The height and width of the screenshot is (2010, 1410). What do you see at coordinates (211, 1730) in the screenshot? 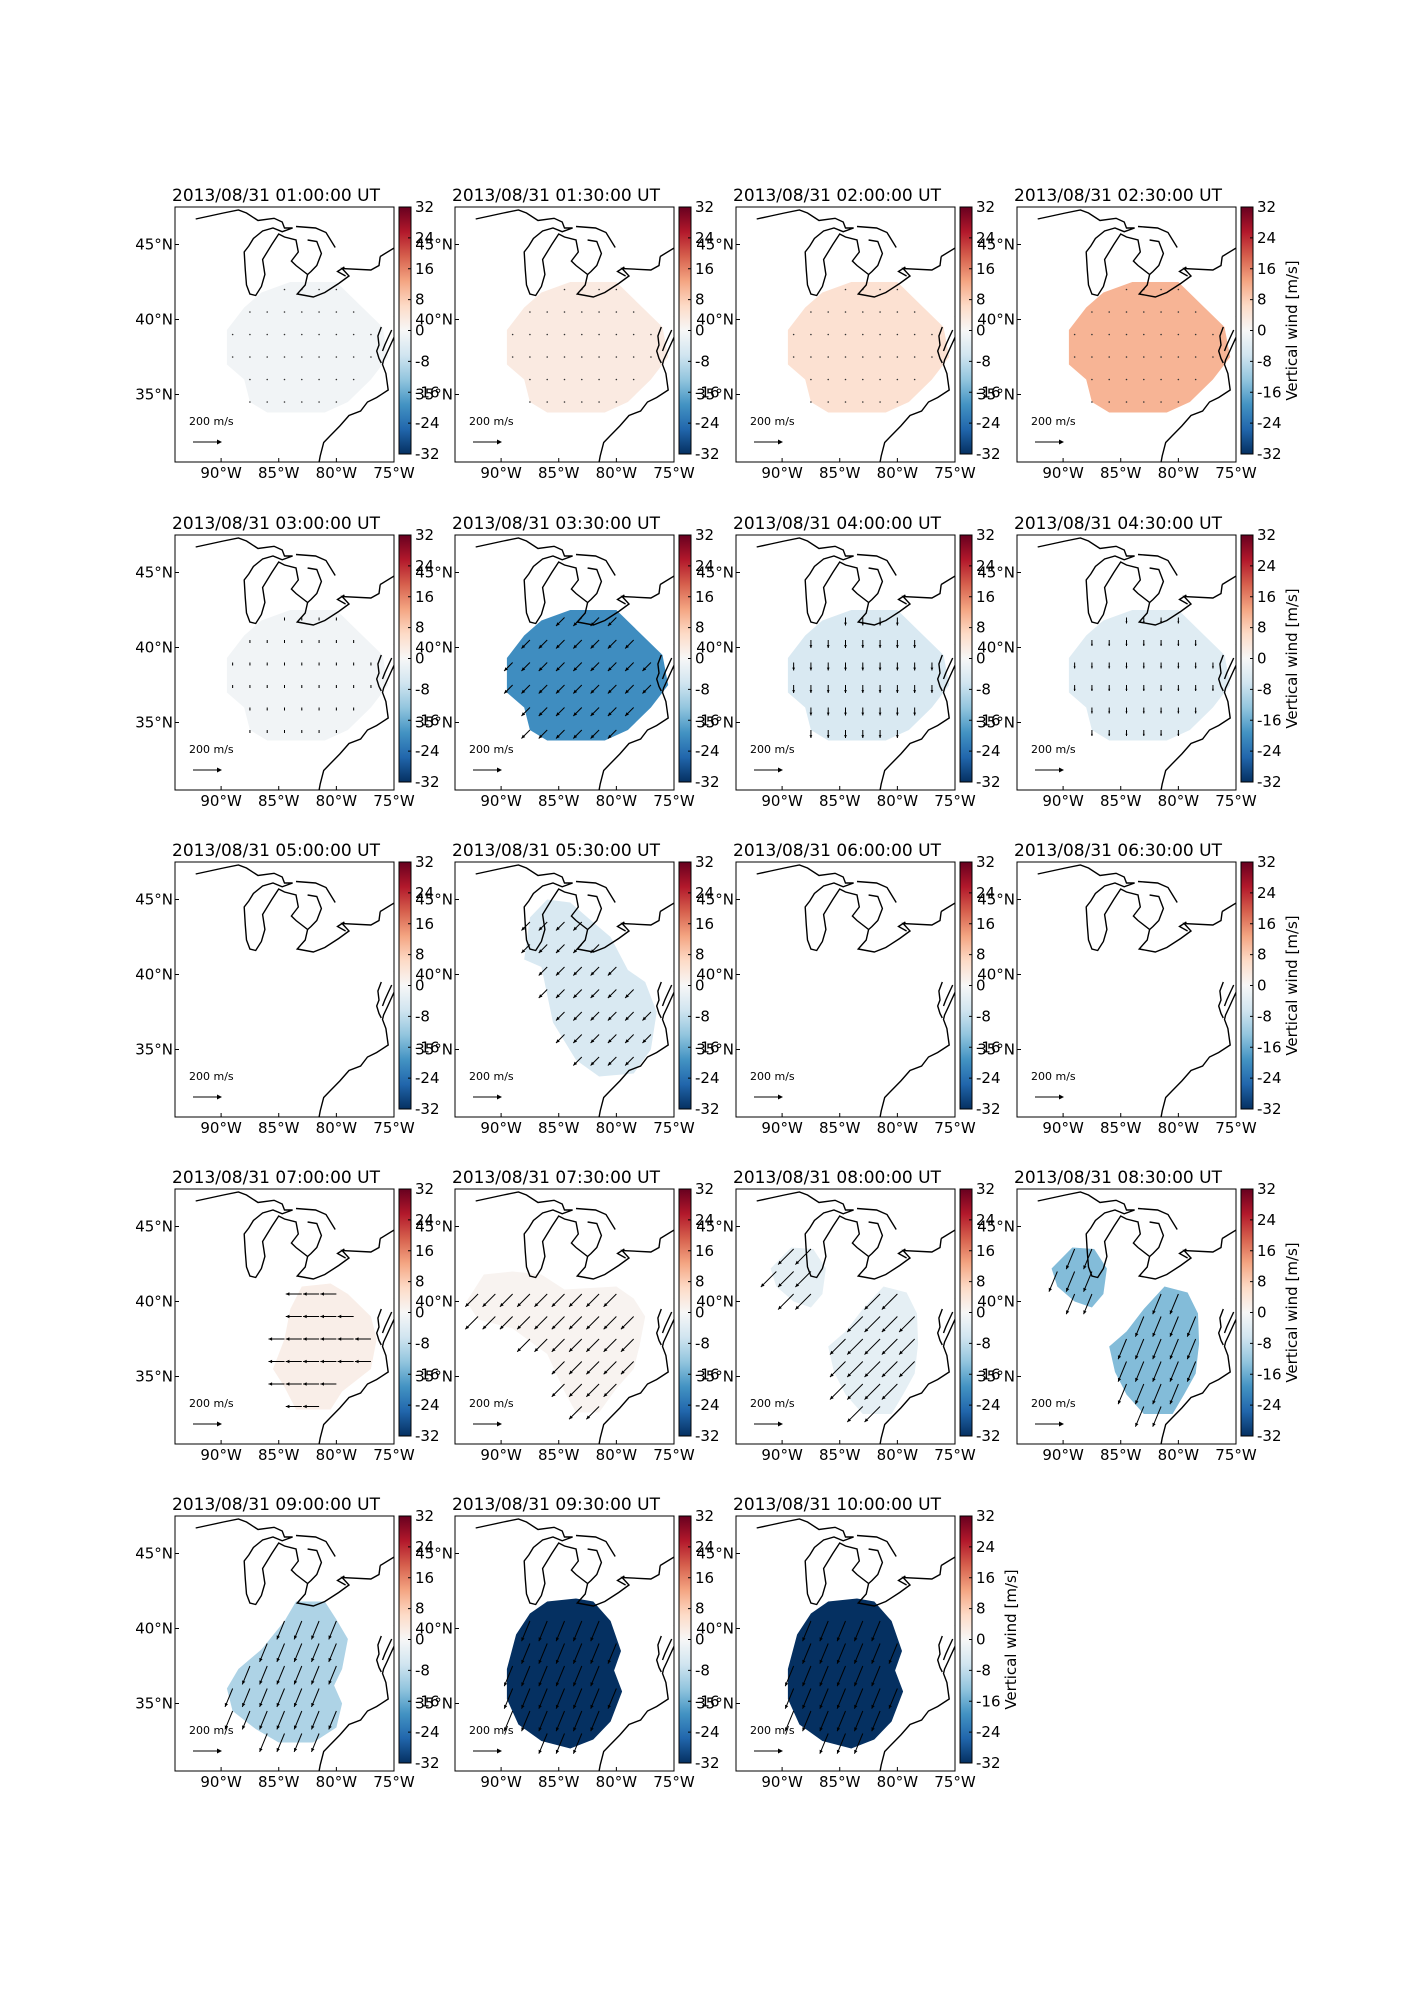
I see `reference-arrow-label: 200 m/s` at bounding box center [211, 1730].